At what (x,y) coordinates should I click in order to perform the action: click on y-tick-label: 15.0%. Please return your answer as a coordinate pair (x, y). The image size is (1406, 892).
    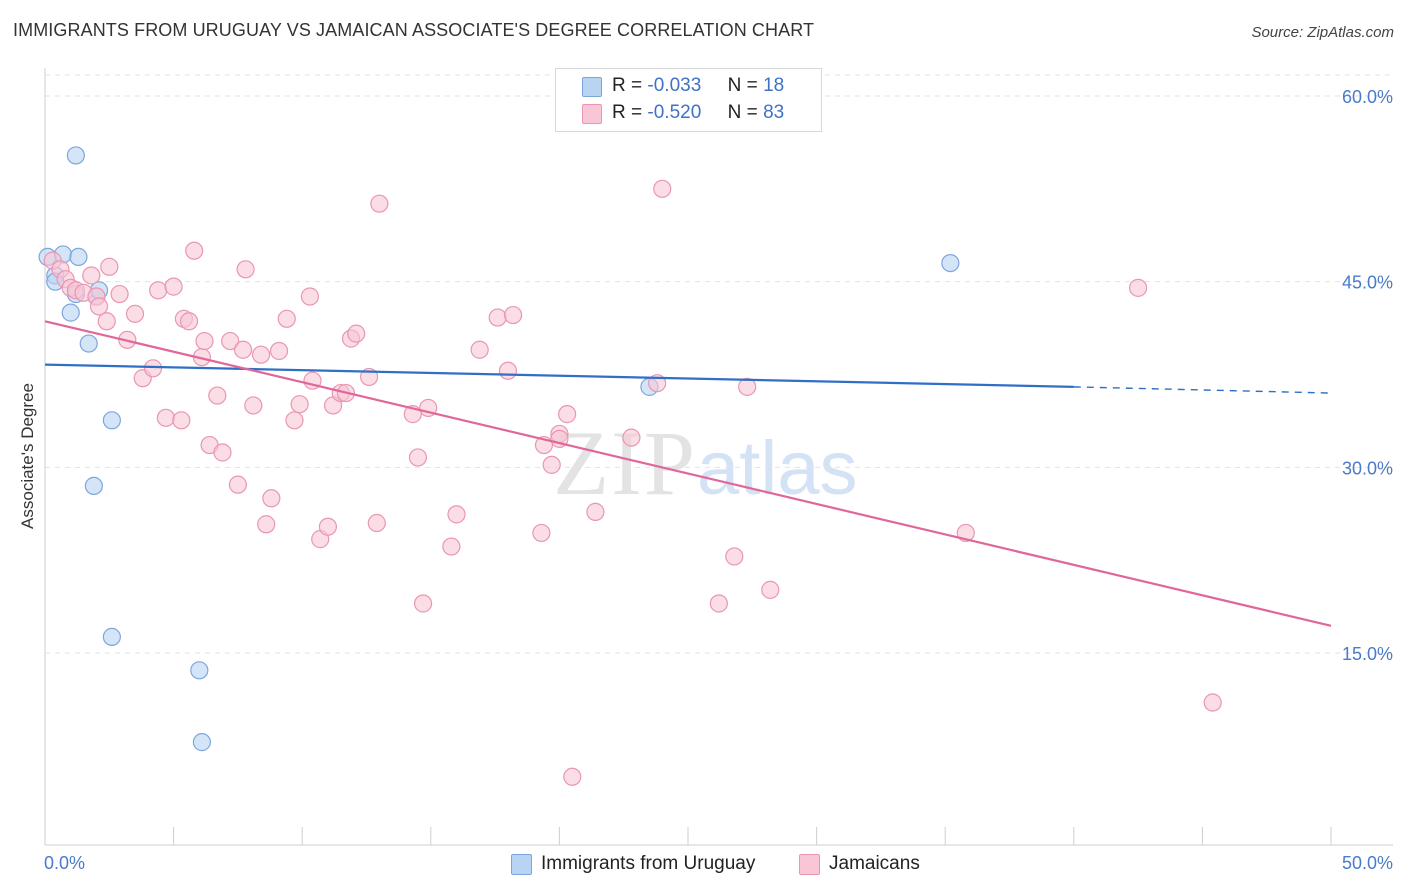
    Looking at the image, I should click on (1367, 654).